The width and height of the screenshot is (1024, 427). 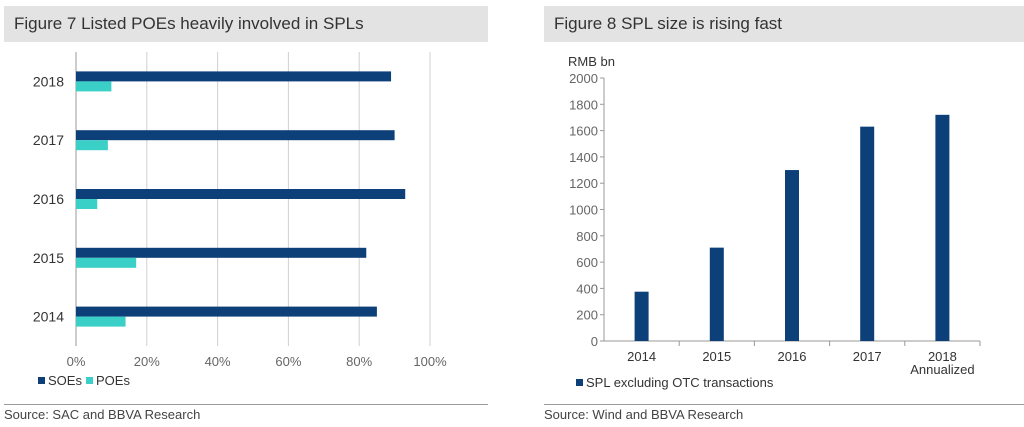 I want to click on figure-8-title: Figure 8 SPL size is rising fast, so click(x=784, y=24).